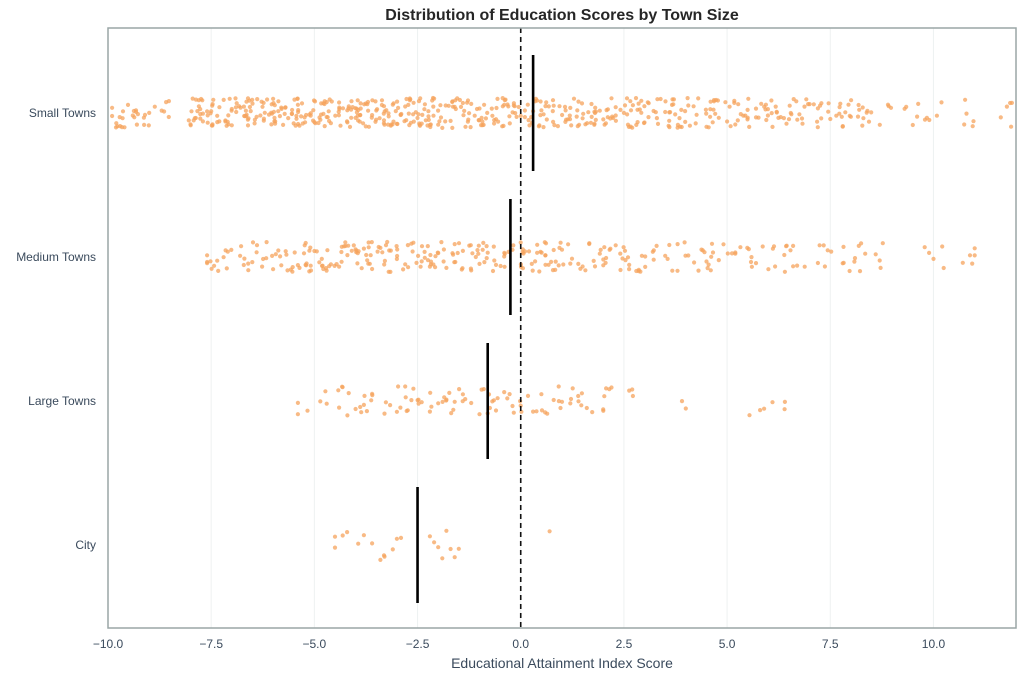 The height and width of the screenshot is (679, 1024). What do you see at coordinates (211, 644) in the screenshot?
I see `x-tick-label: −7.5` at bounding box center [211, 644].